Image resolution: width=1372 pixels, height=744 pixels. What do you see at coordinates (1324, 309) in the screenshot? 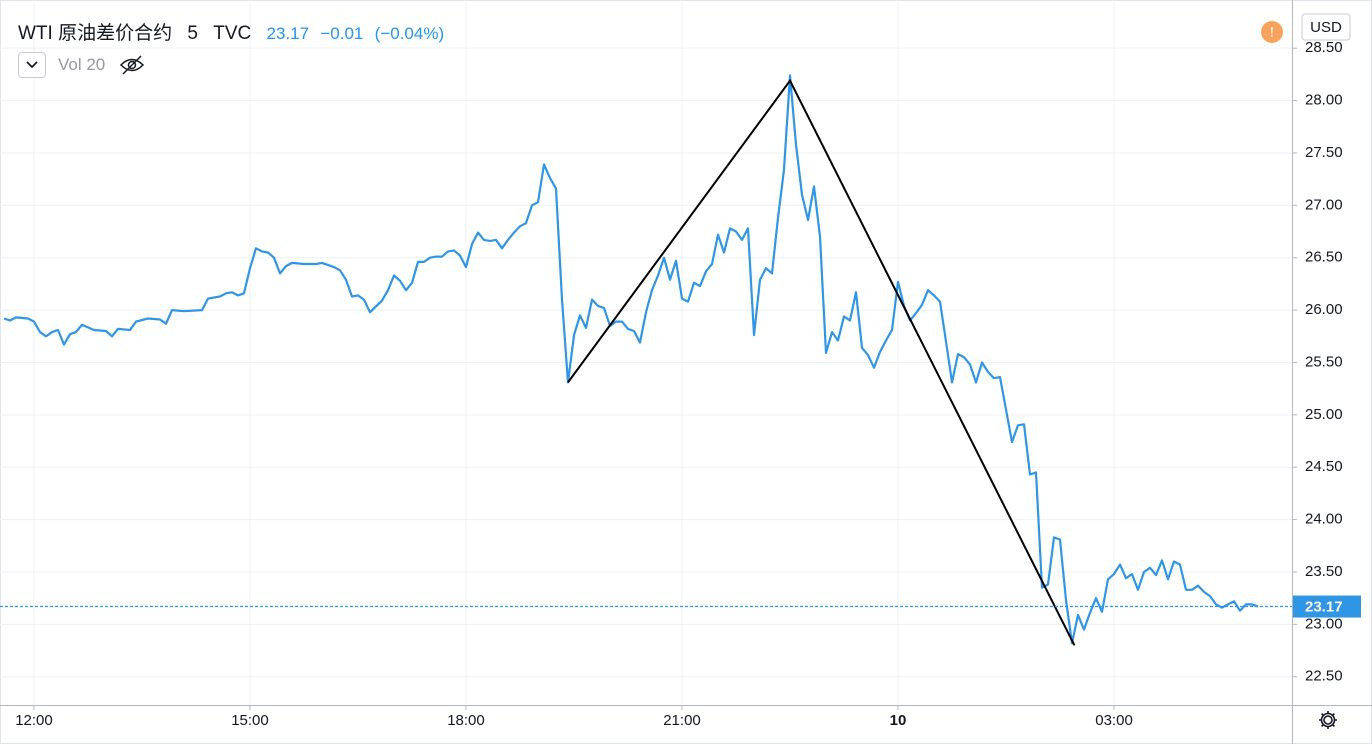
I see `y-tick-label: 26.00` at bounding box center [1324, 309].